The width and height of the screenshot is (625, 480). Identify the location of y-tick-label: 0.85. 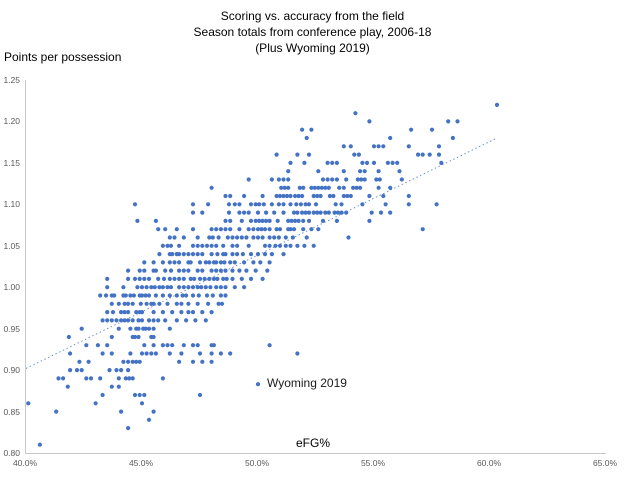
(11, 411).